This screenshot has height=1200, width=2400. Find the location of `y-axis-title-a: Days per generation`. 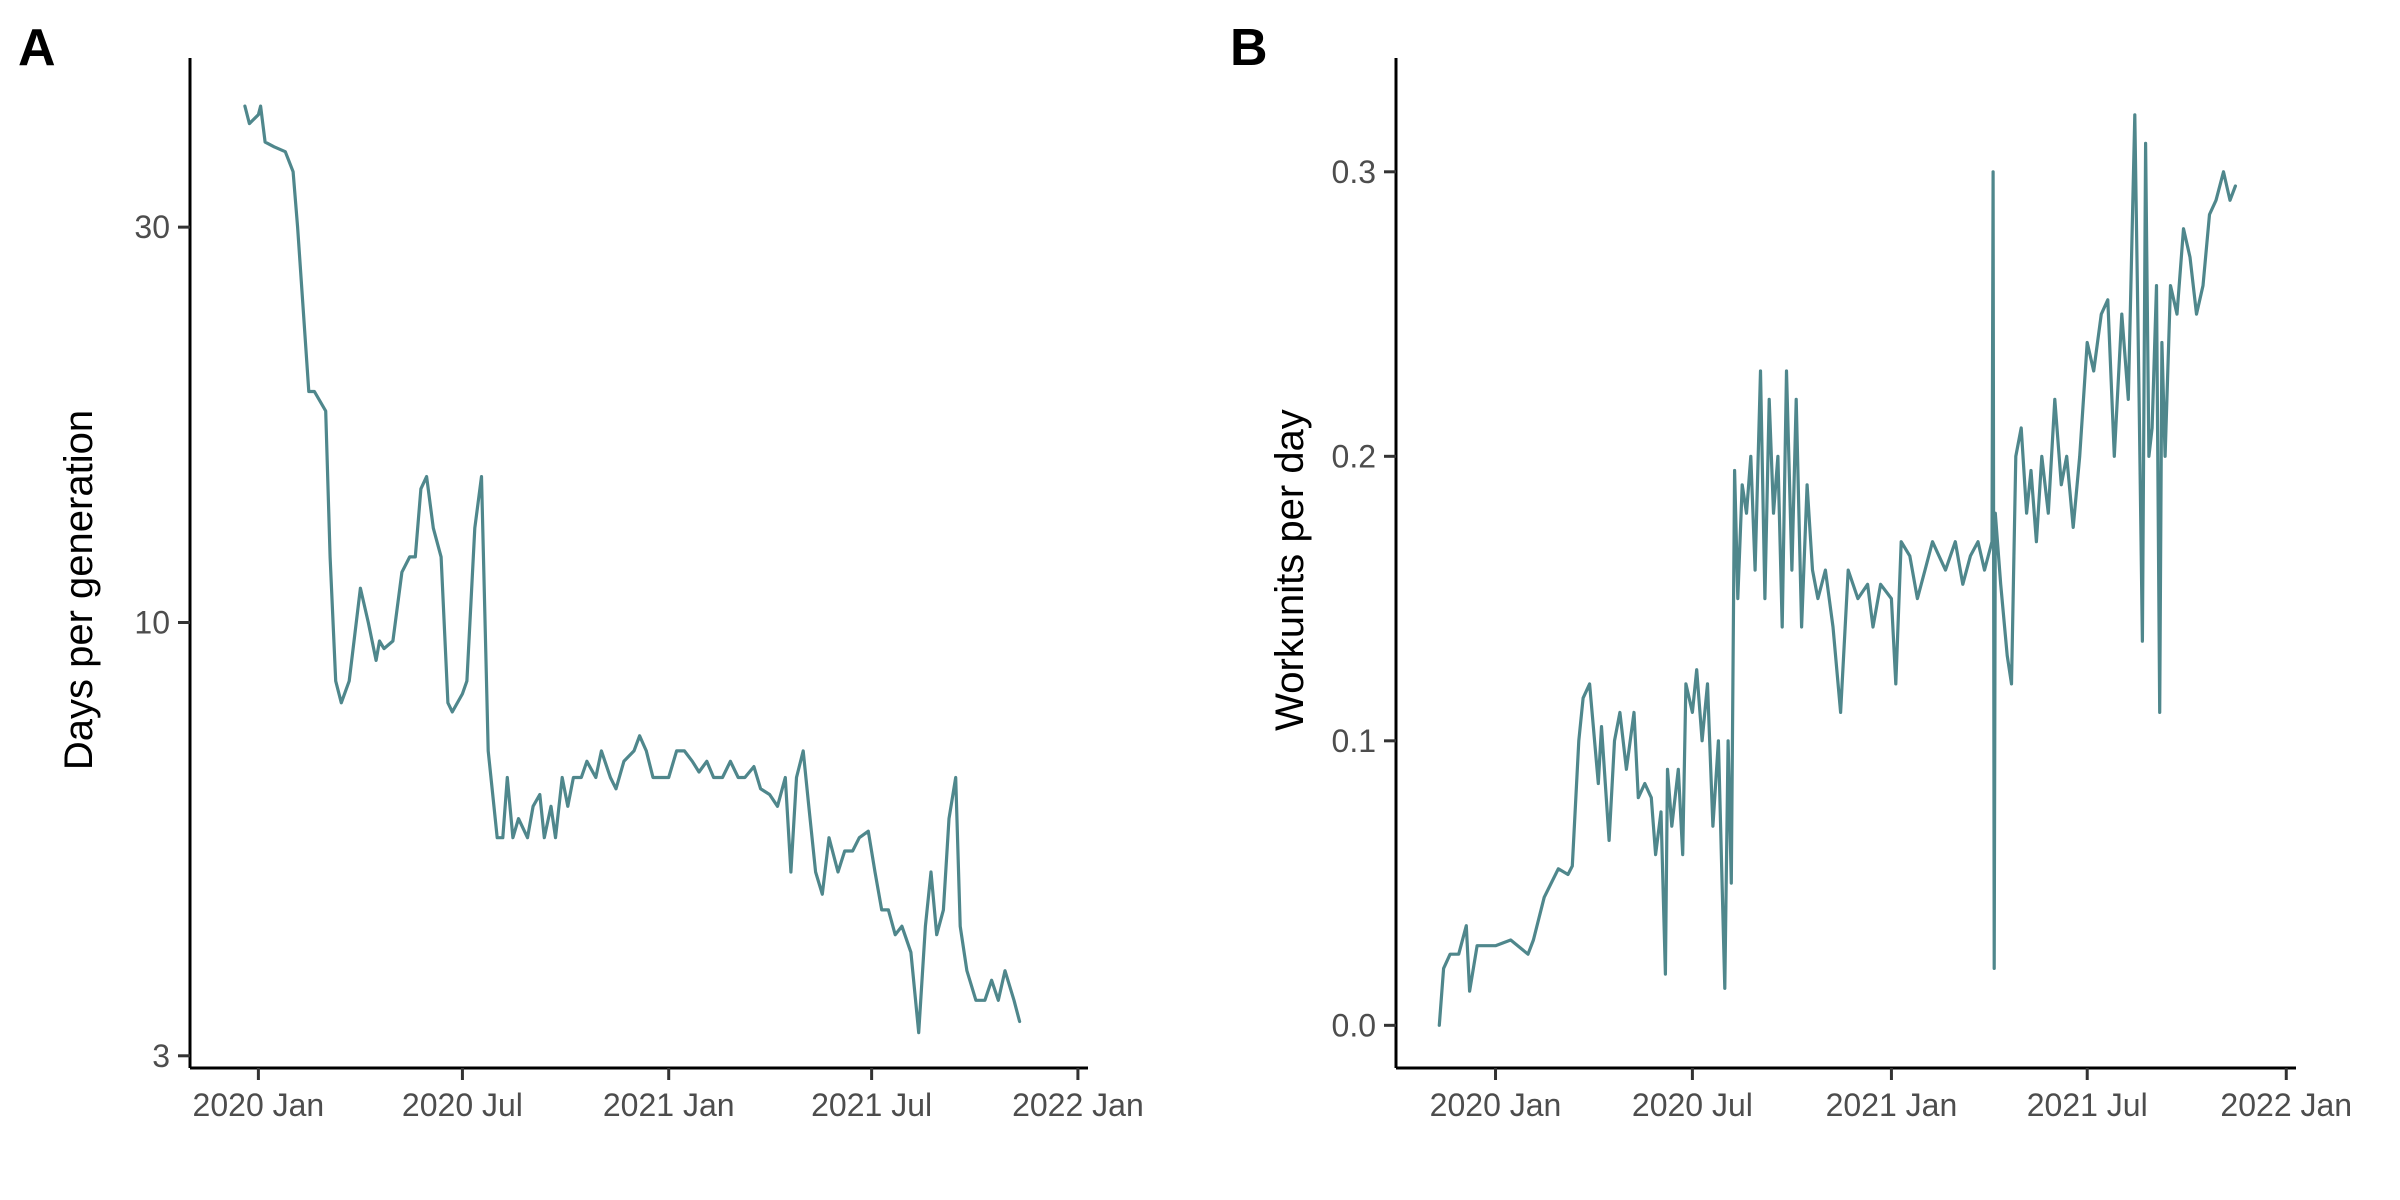

y-axis-title-a: Days per generation is located at coordinates (79, 590).